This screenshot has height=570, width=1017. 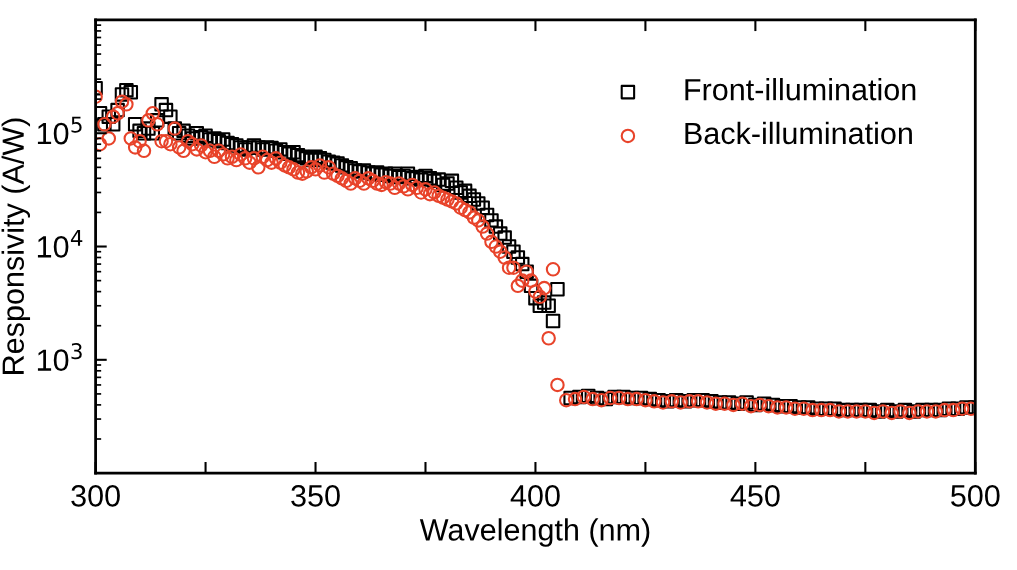 What do you see at coordinates (95, 496) in the screenshot?
I see `x-tick-label: 300` at bounding box center [95, 496].